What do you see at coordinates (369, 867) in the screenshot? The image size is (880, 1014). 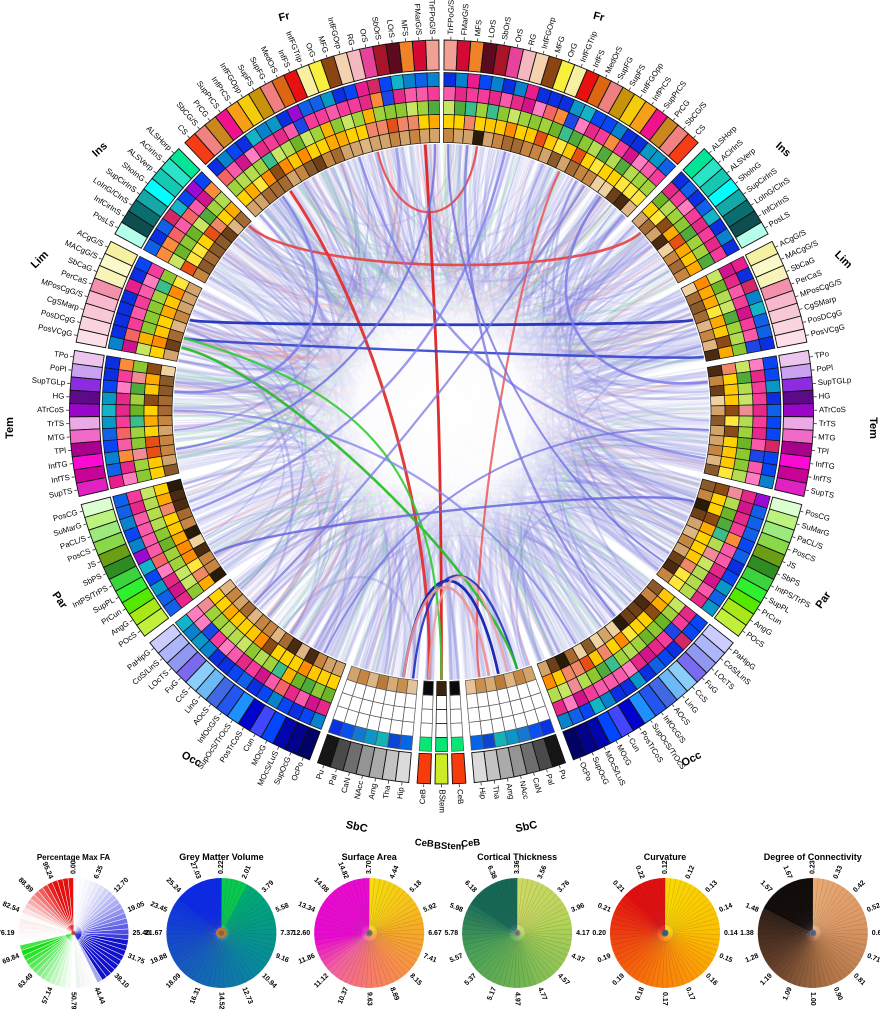 I see `svg-text: 3.70` at bounding box center [369, 867].